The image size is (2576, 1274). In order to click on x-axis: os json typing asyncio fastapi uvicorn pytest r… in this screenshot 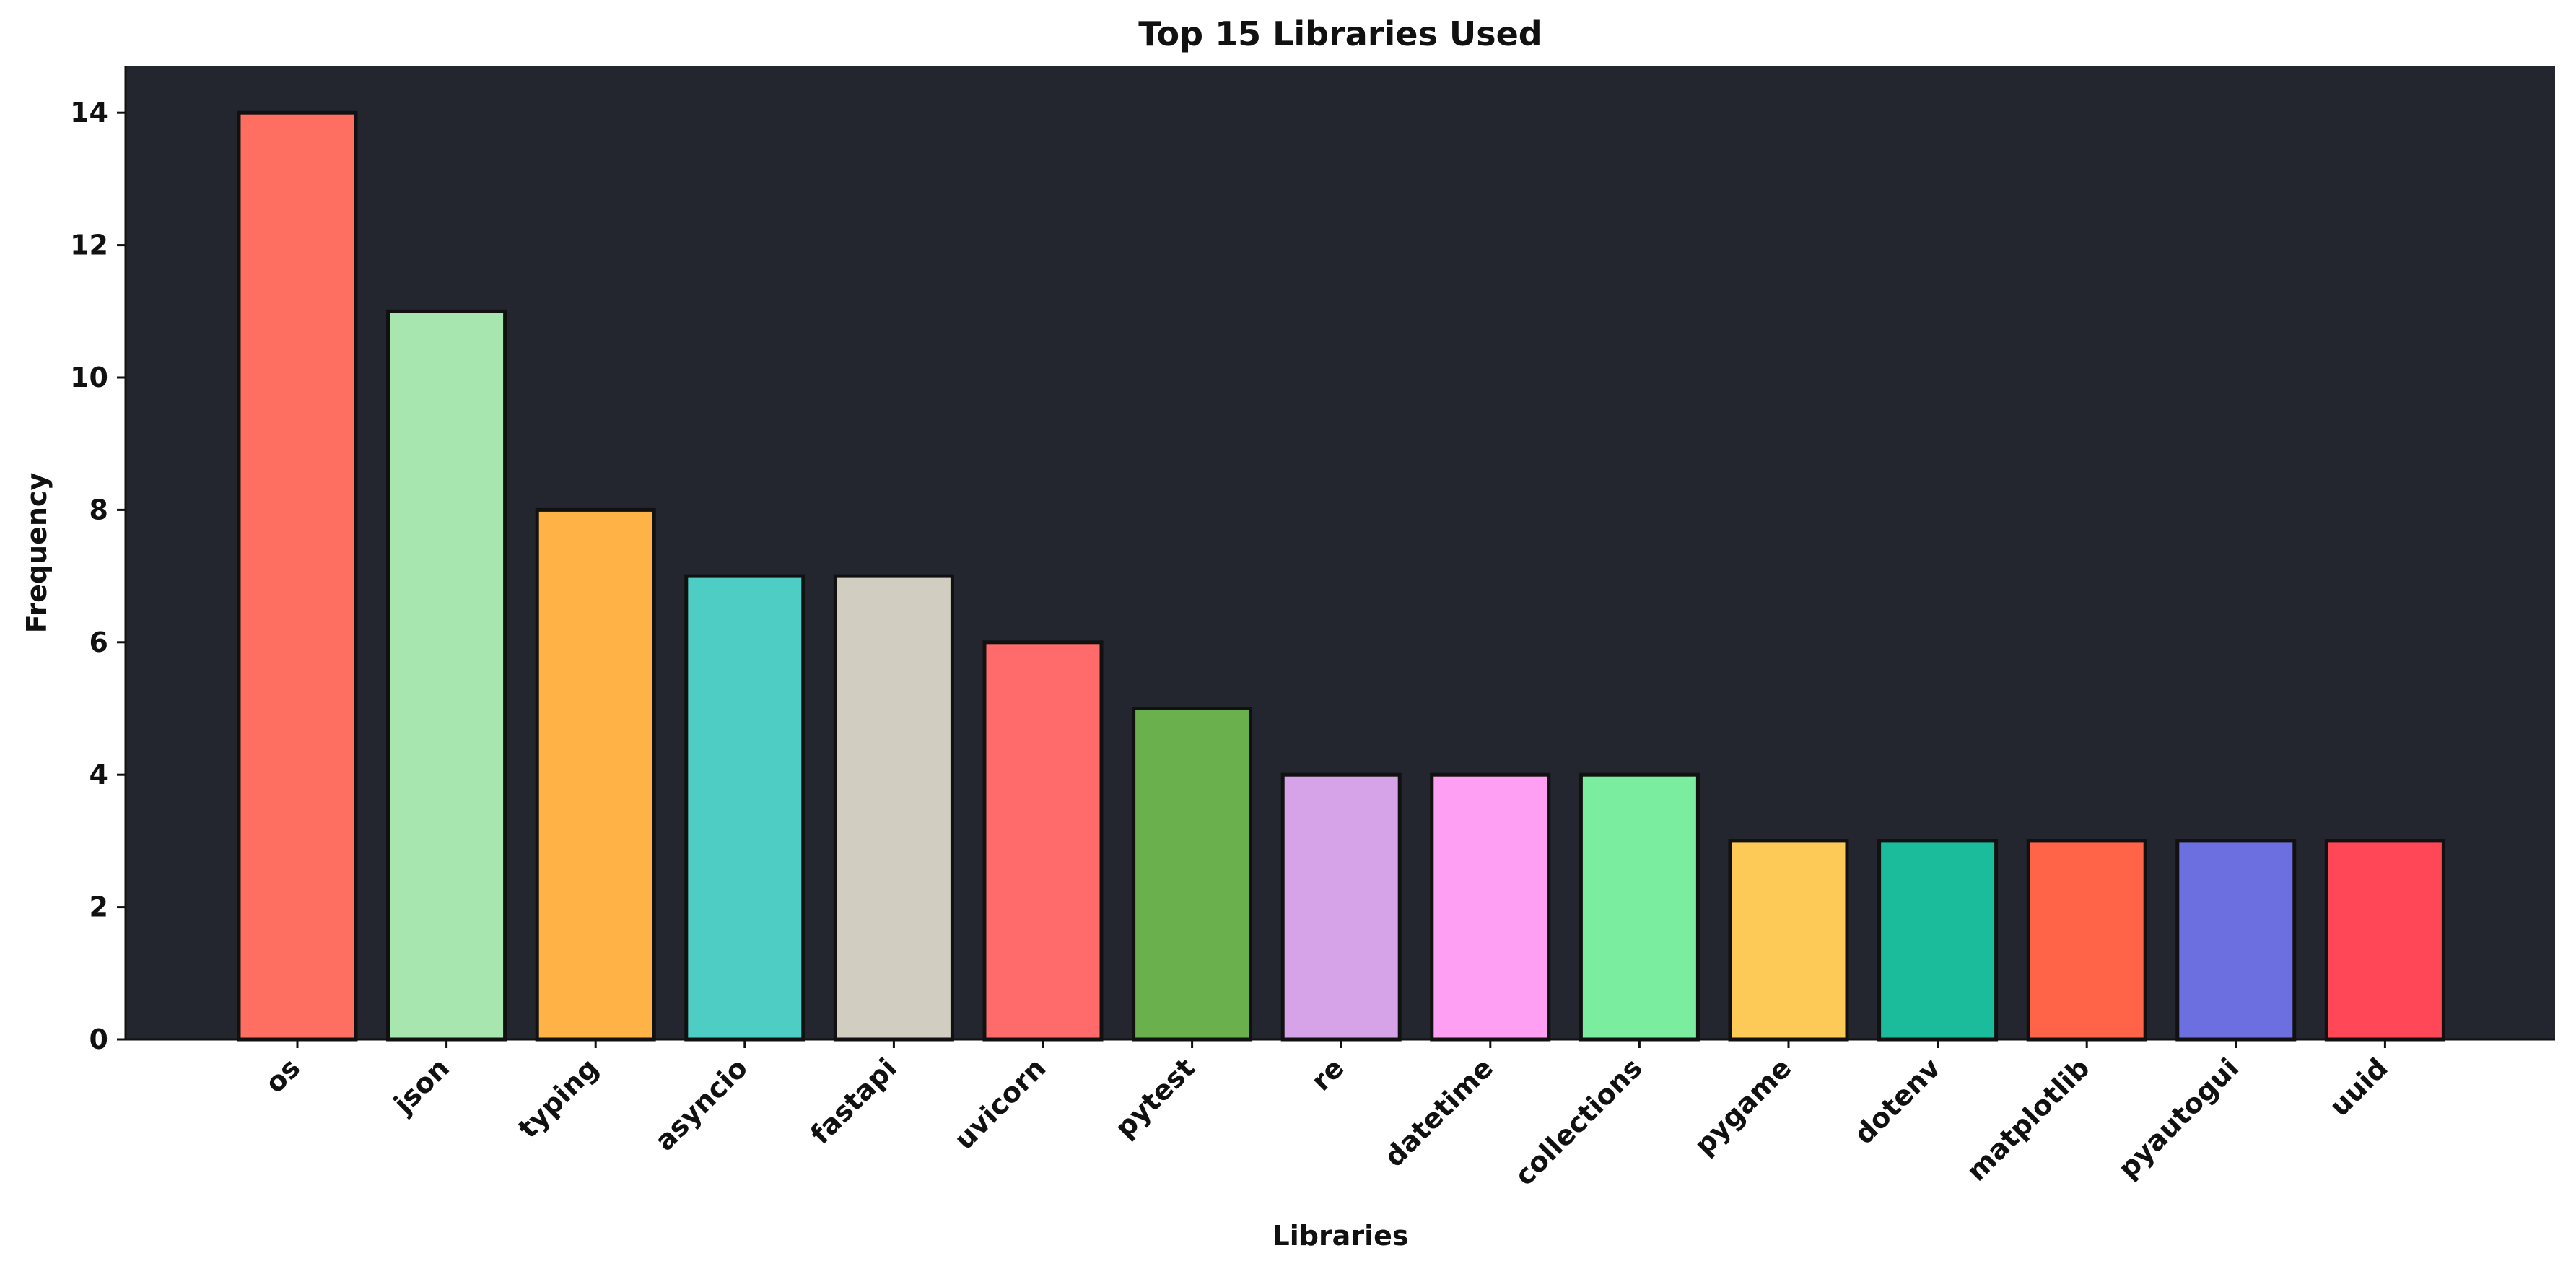, I will do `click(1340, 1115)`.